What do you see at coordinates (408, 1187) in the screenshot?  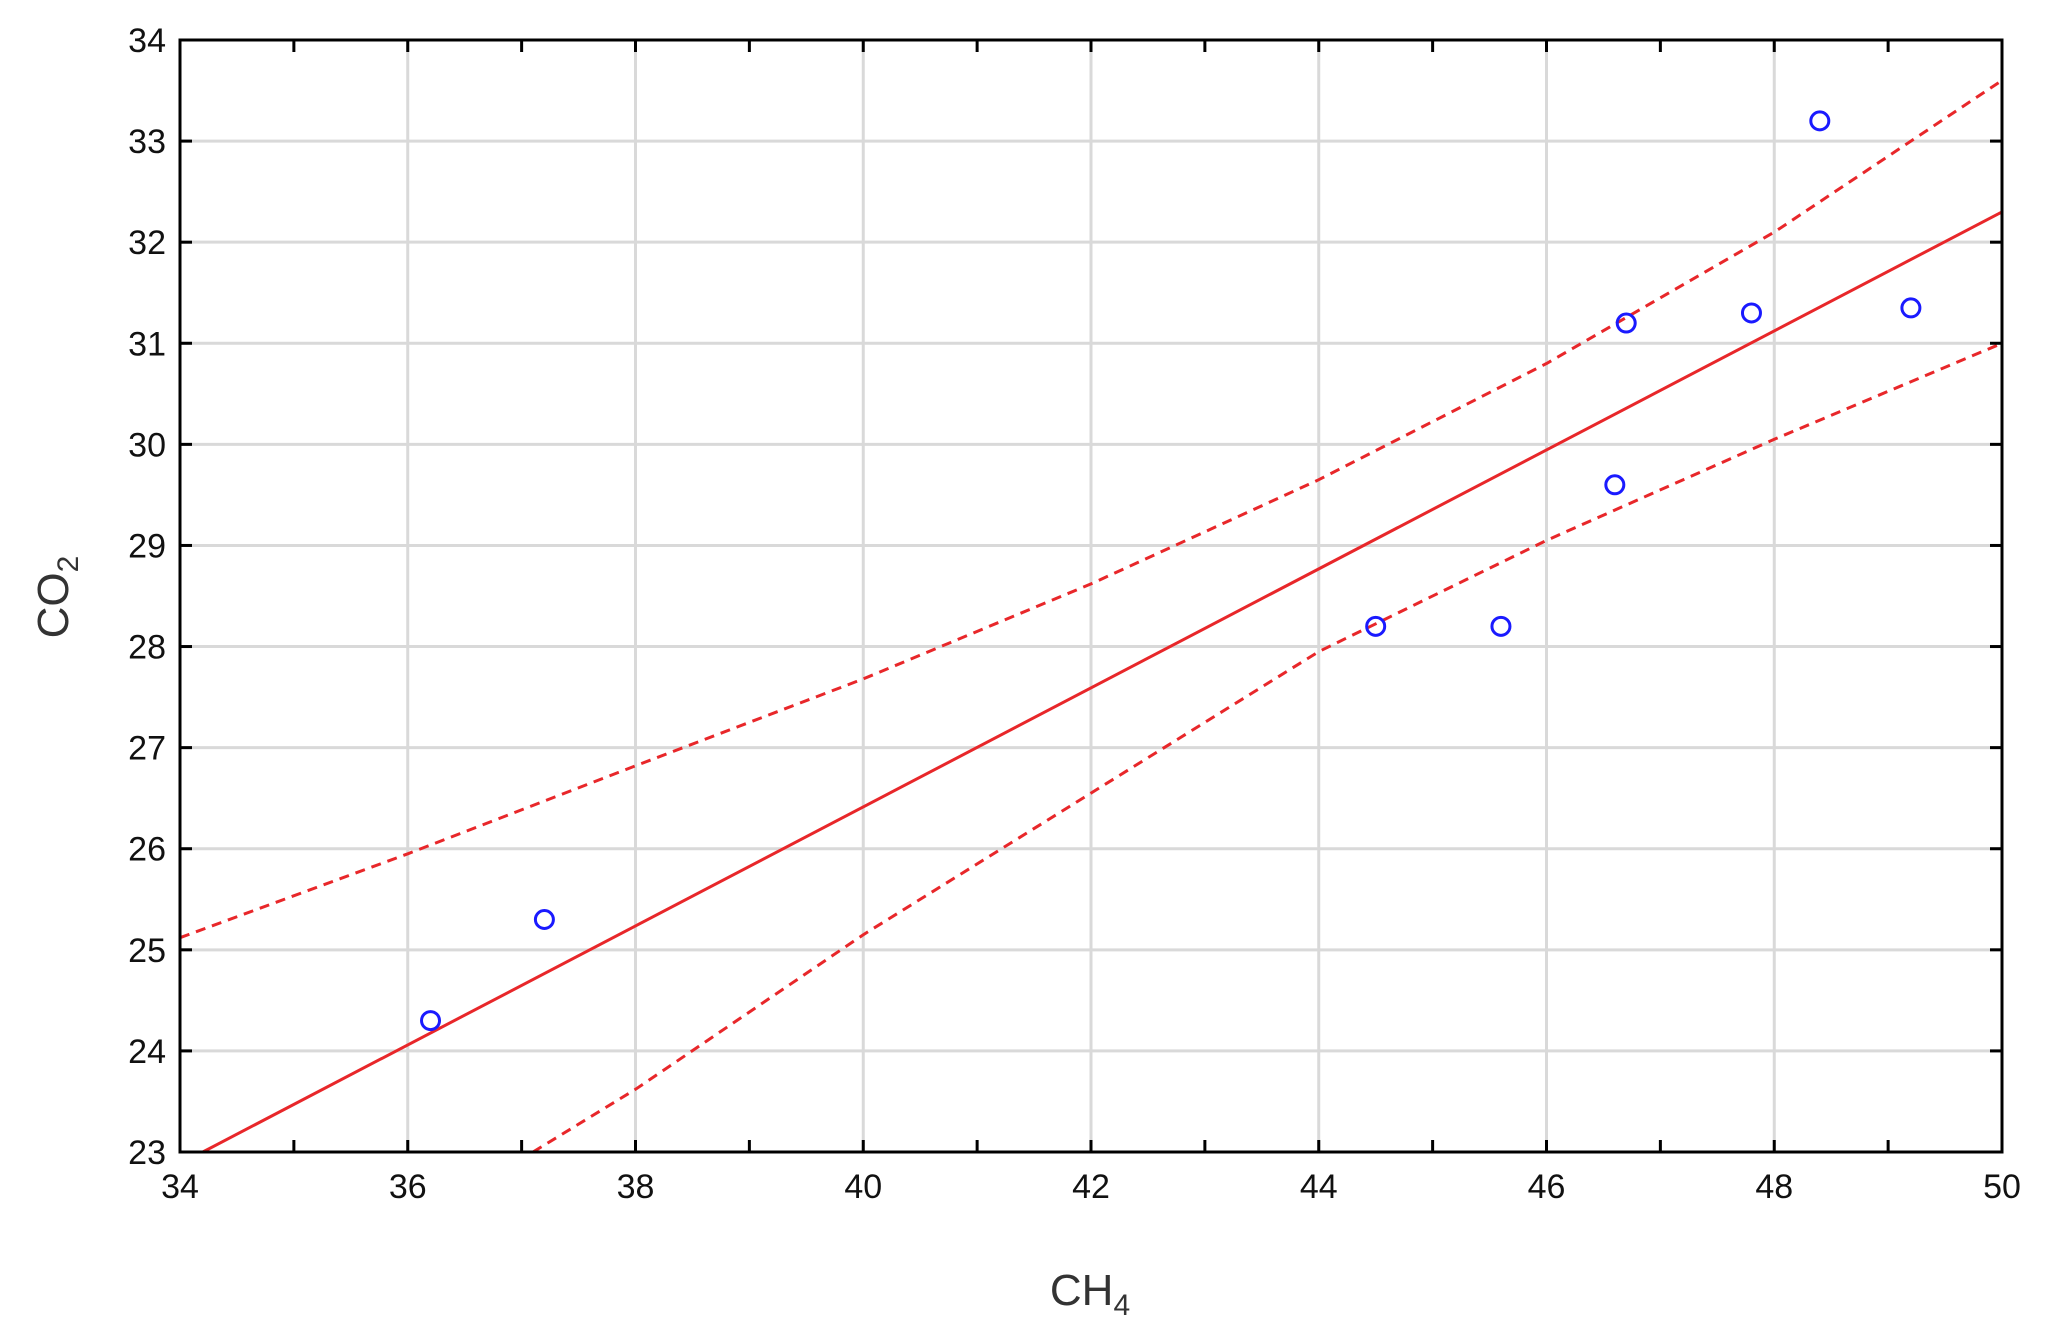 I see `x-tick-label: 36` at bounding box center [408, 1187].